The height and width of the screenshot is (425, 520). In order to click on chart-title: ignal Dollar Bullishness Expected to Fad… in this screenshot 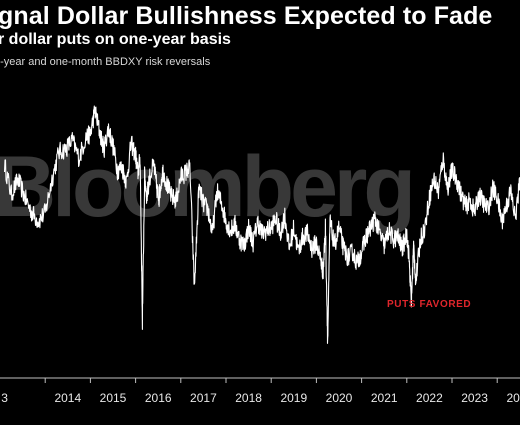, I will do `click(246, 16)`.